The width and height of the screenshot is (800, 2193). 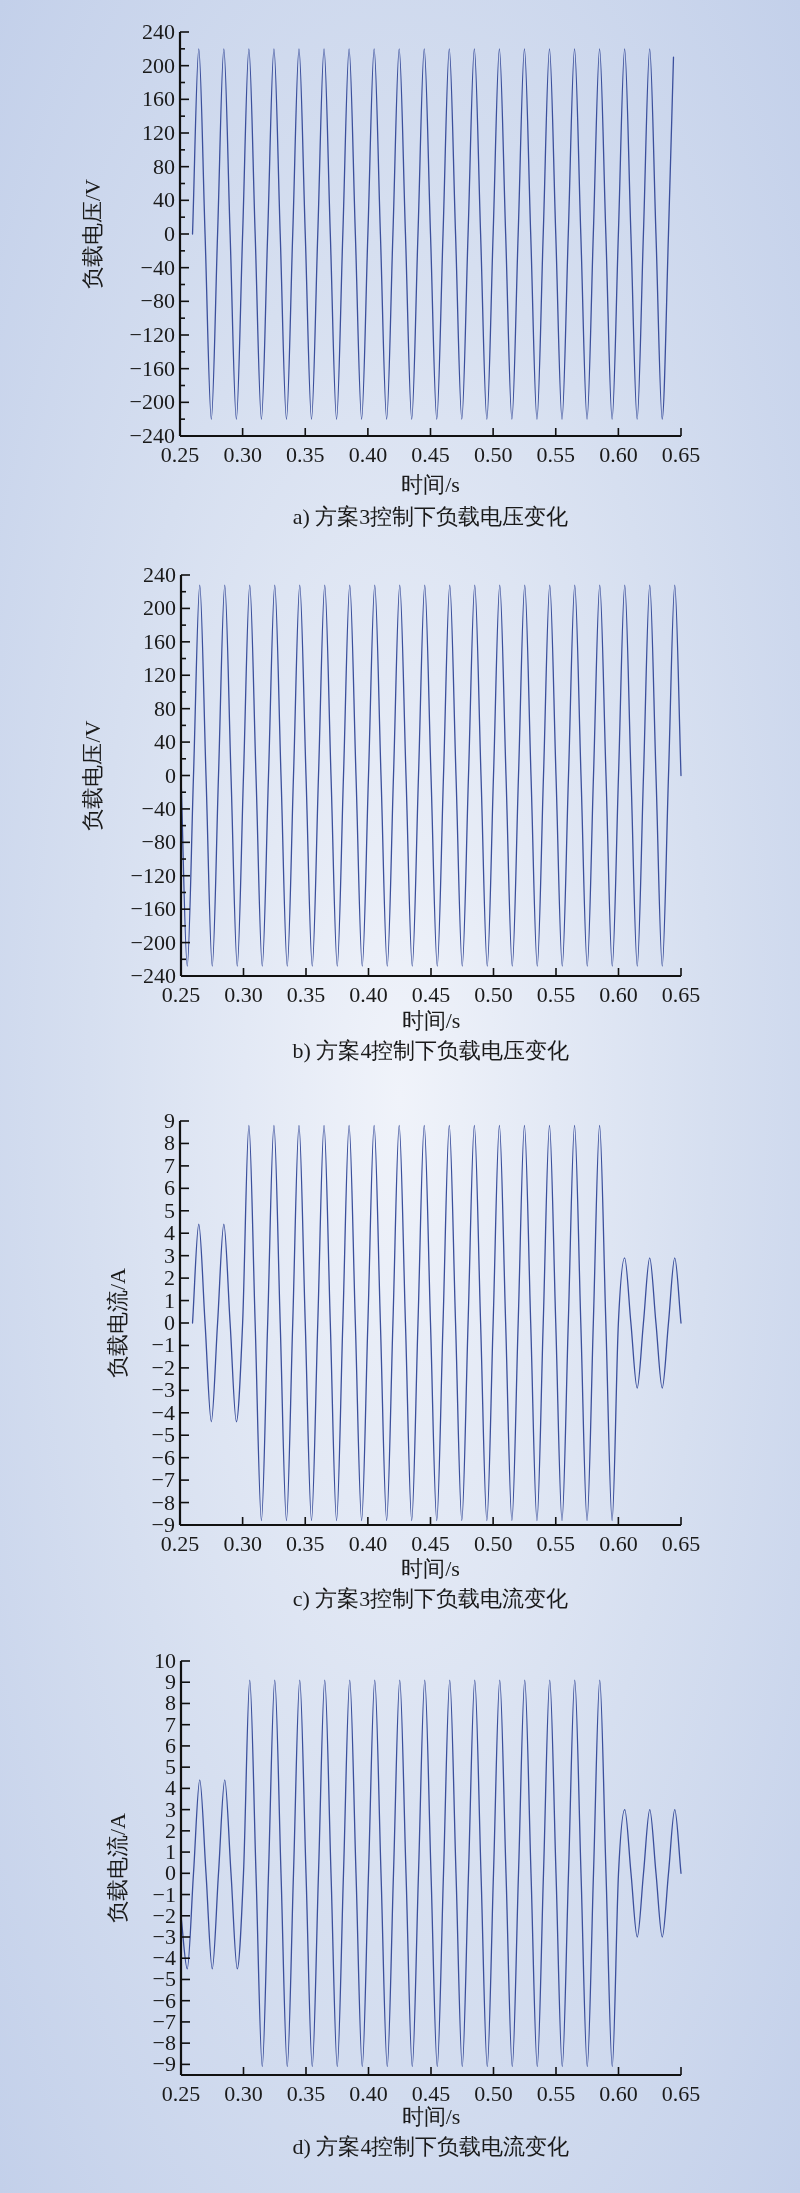 What do you see at coordinates (430, 1598) in the screenshot?
I see `text: c) 方案3控制下负载电流变化` at bounding box center [430, 1598].